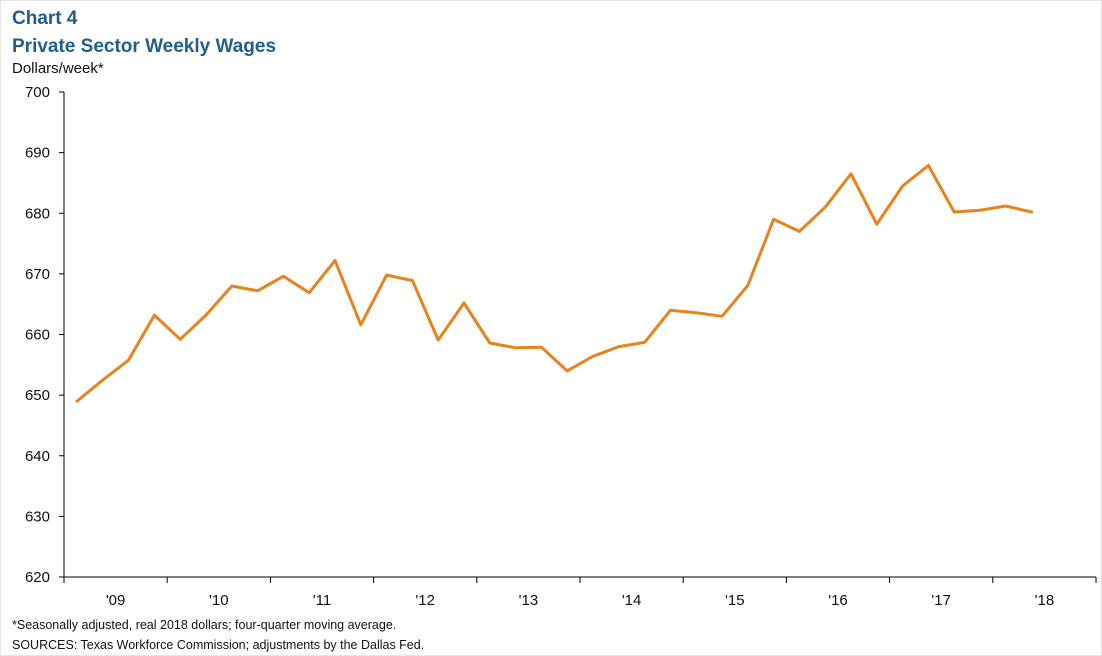 The image size is (1102, 656). Describe the element at coordinates (580, 593) in the screenshot. I see `x-axis-ticks: '09 '10 '11 '12 '13 '14 '15 '16 '17 '18` at that location.